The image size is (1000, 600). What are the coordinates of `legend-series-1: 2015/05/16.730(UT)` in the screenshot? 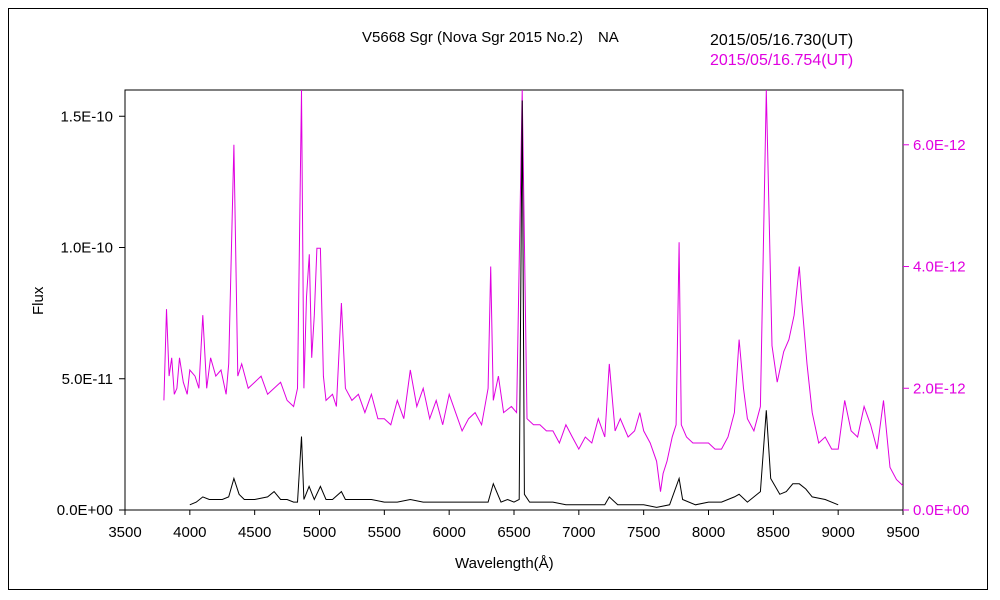 It's located at (781, 40).